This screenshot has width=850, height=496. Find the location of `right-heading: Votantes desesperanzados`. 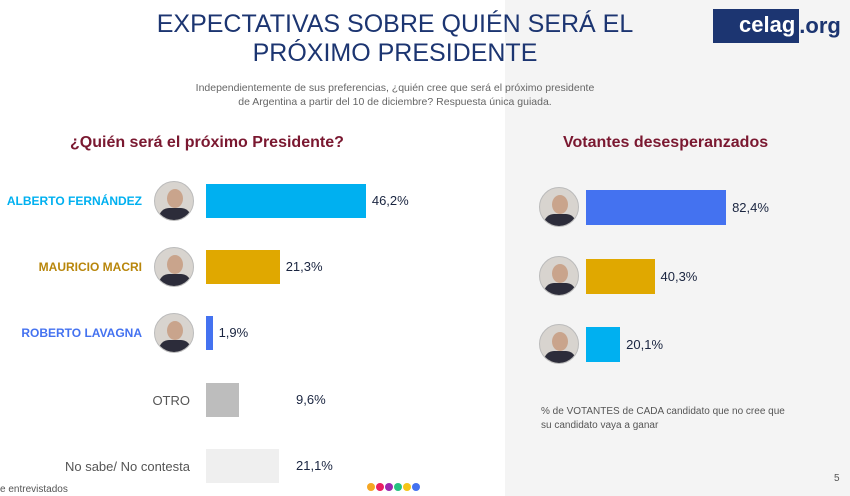

right-heading: Votantes desesperanzados is located at coordinates (666, 142).